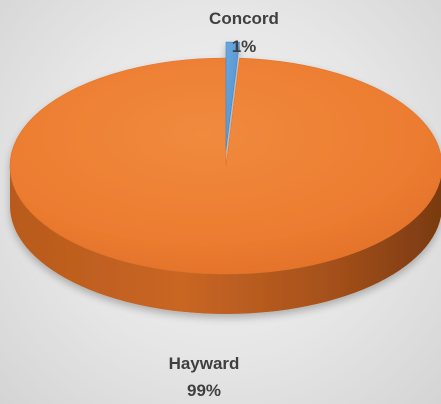 This screenshot has width=441, height=404. What do you see at coordinates (244, 18) in the screenshot?
I see `slice-label-concord-name: Concord` at bounding box center [244, 18].